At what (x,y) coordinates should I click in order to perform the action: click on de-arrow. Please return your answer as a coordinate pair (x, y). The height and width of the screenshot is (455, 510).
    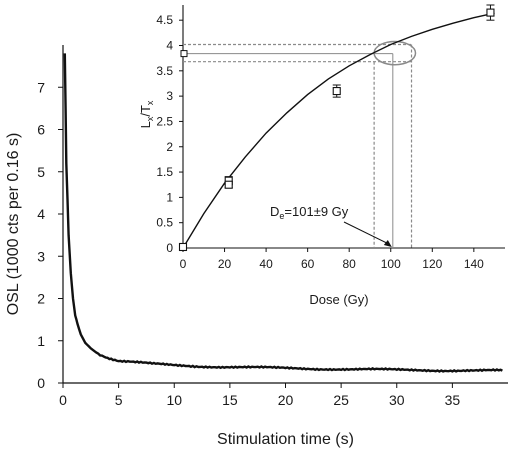
    Looking at the image, I should click on (366, 233).